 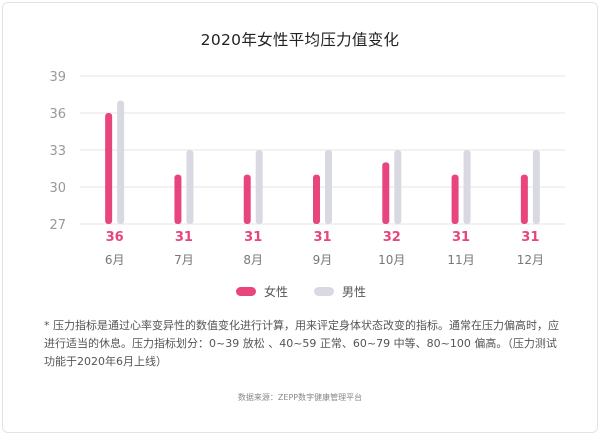 I want to click on data-source: 数据来源：ZEPP数字健康管理平台, so click(x=300, y=397).